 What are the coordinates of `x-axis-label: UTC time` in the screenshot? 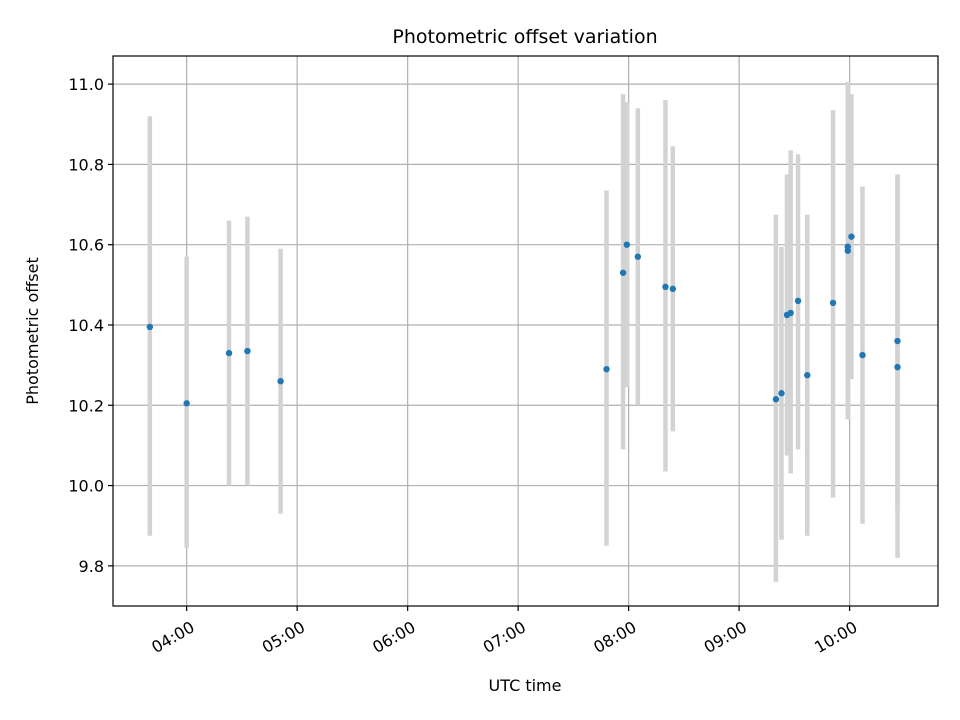 It's located at (525, 685).